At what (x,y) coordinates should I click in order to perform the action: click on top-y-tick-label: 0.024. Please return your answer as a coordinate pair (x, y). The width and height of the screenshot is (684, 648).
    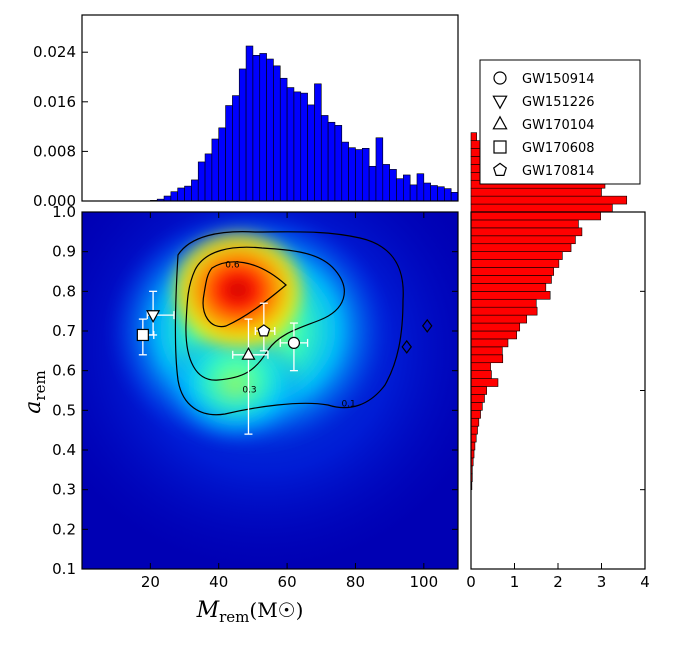
    Looking at the image, I should click on (54, 52).